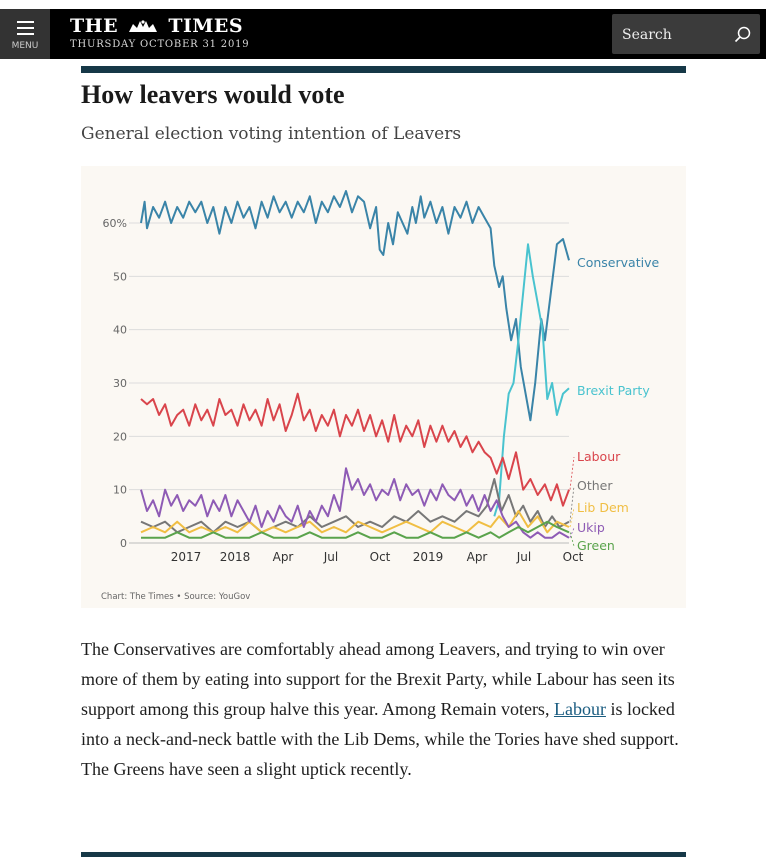 The width and height of the screenshot is (766, 857). What do you see at coordinates (120, 383) in the screenshot?
I see `y-tick-label: 30` at bounding box center [120, 383].